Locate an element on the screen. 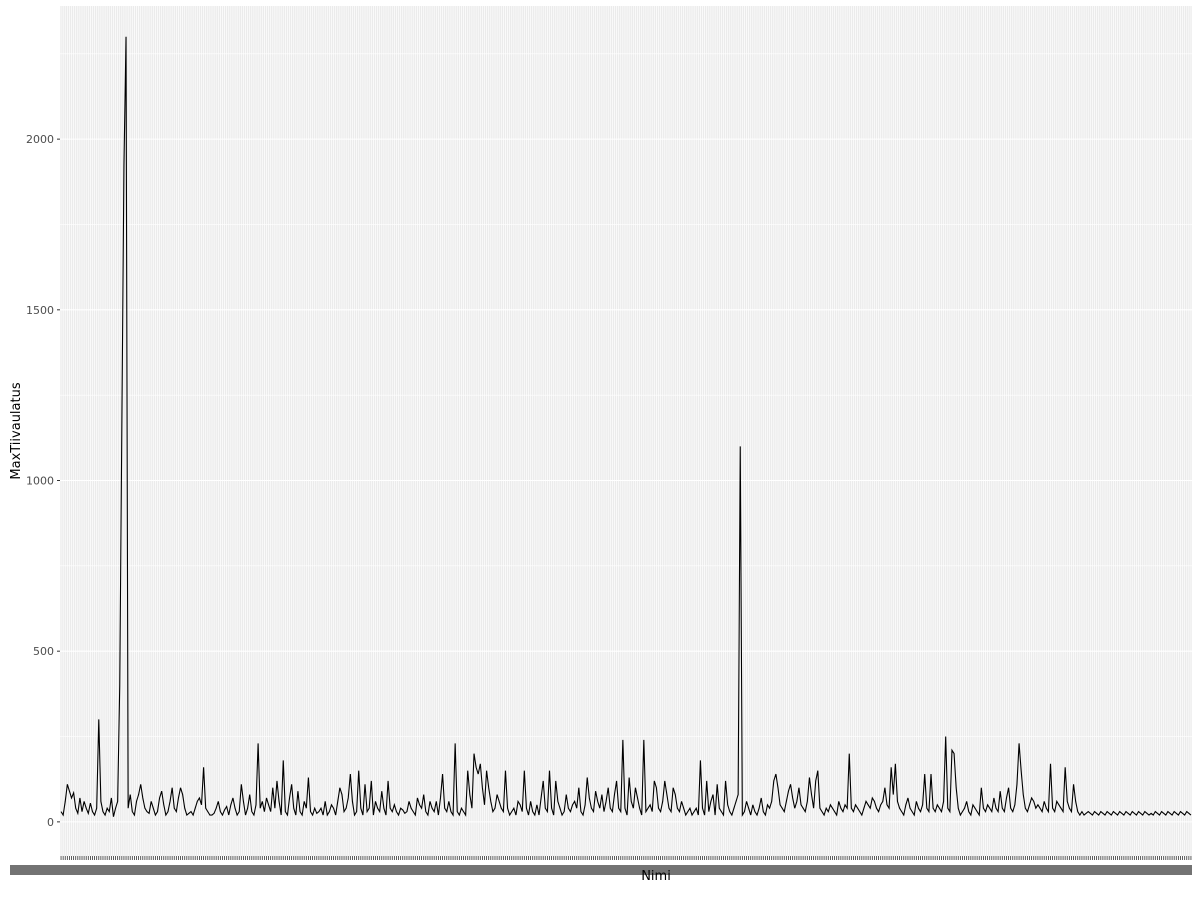 This screenshot has height=904, width=1200. y-tick-label: 500 is located at coordinates (43, 651).